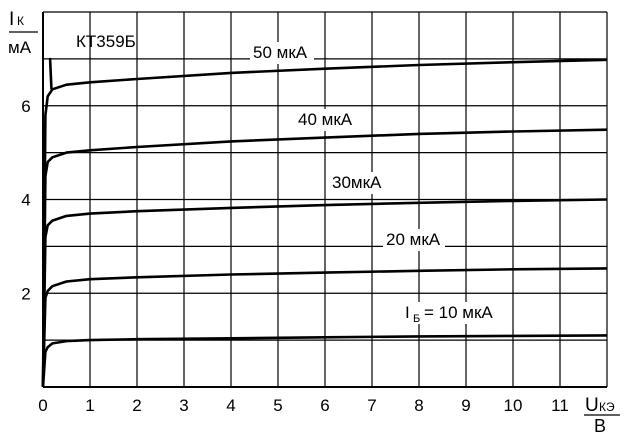 Image resolution: width=628 pixels, height=437 pixels. Describe the element at coordinates (357, 182) in the screenshot. I see `curve-label: 30мкА` at that location.